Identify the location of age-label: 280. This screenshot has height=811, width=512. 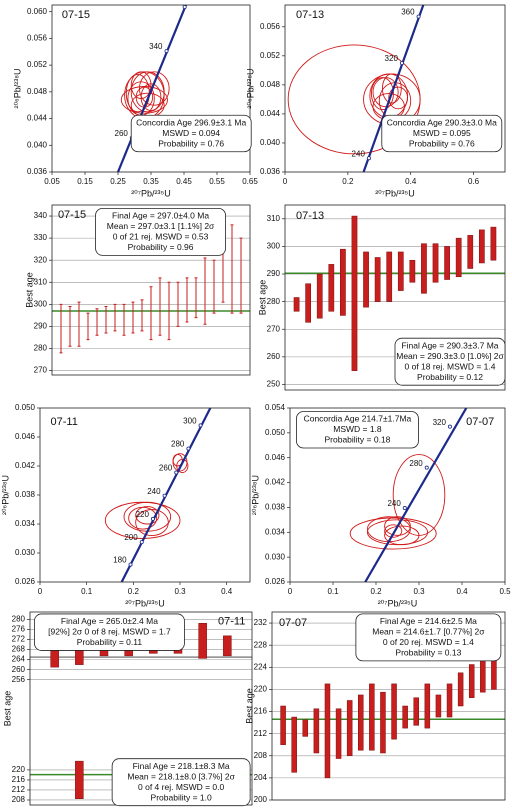
(178, 444).